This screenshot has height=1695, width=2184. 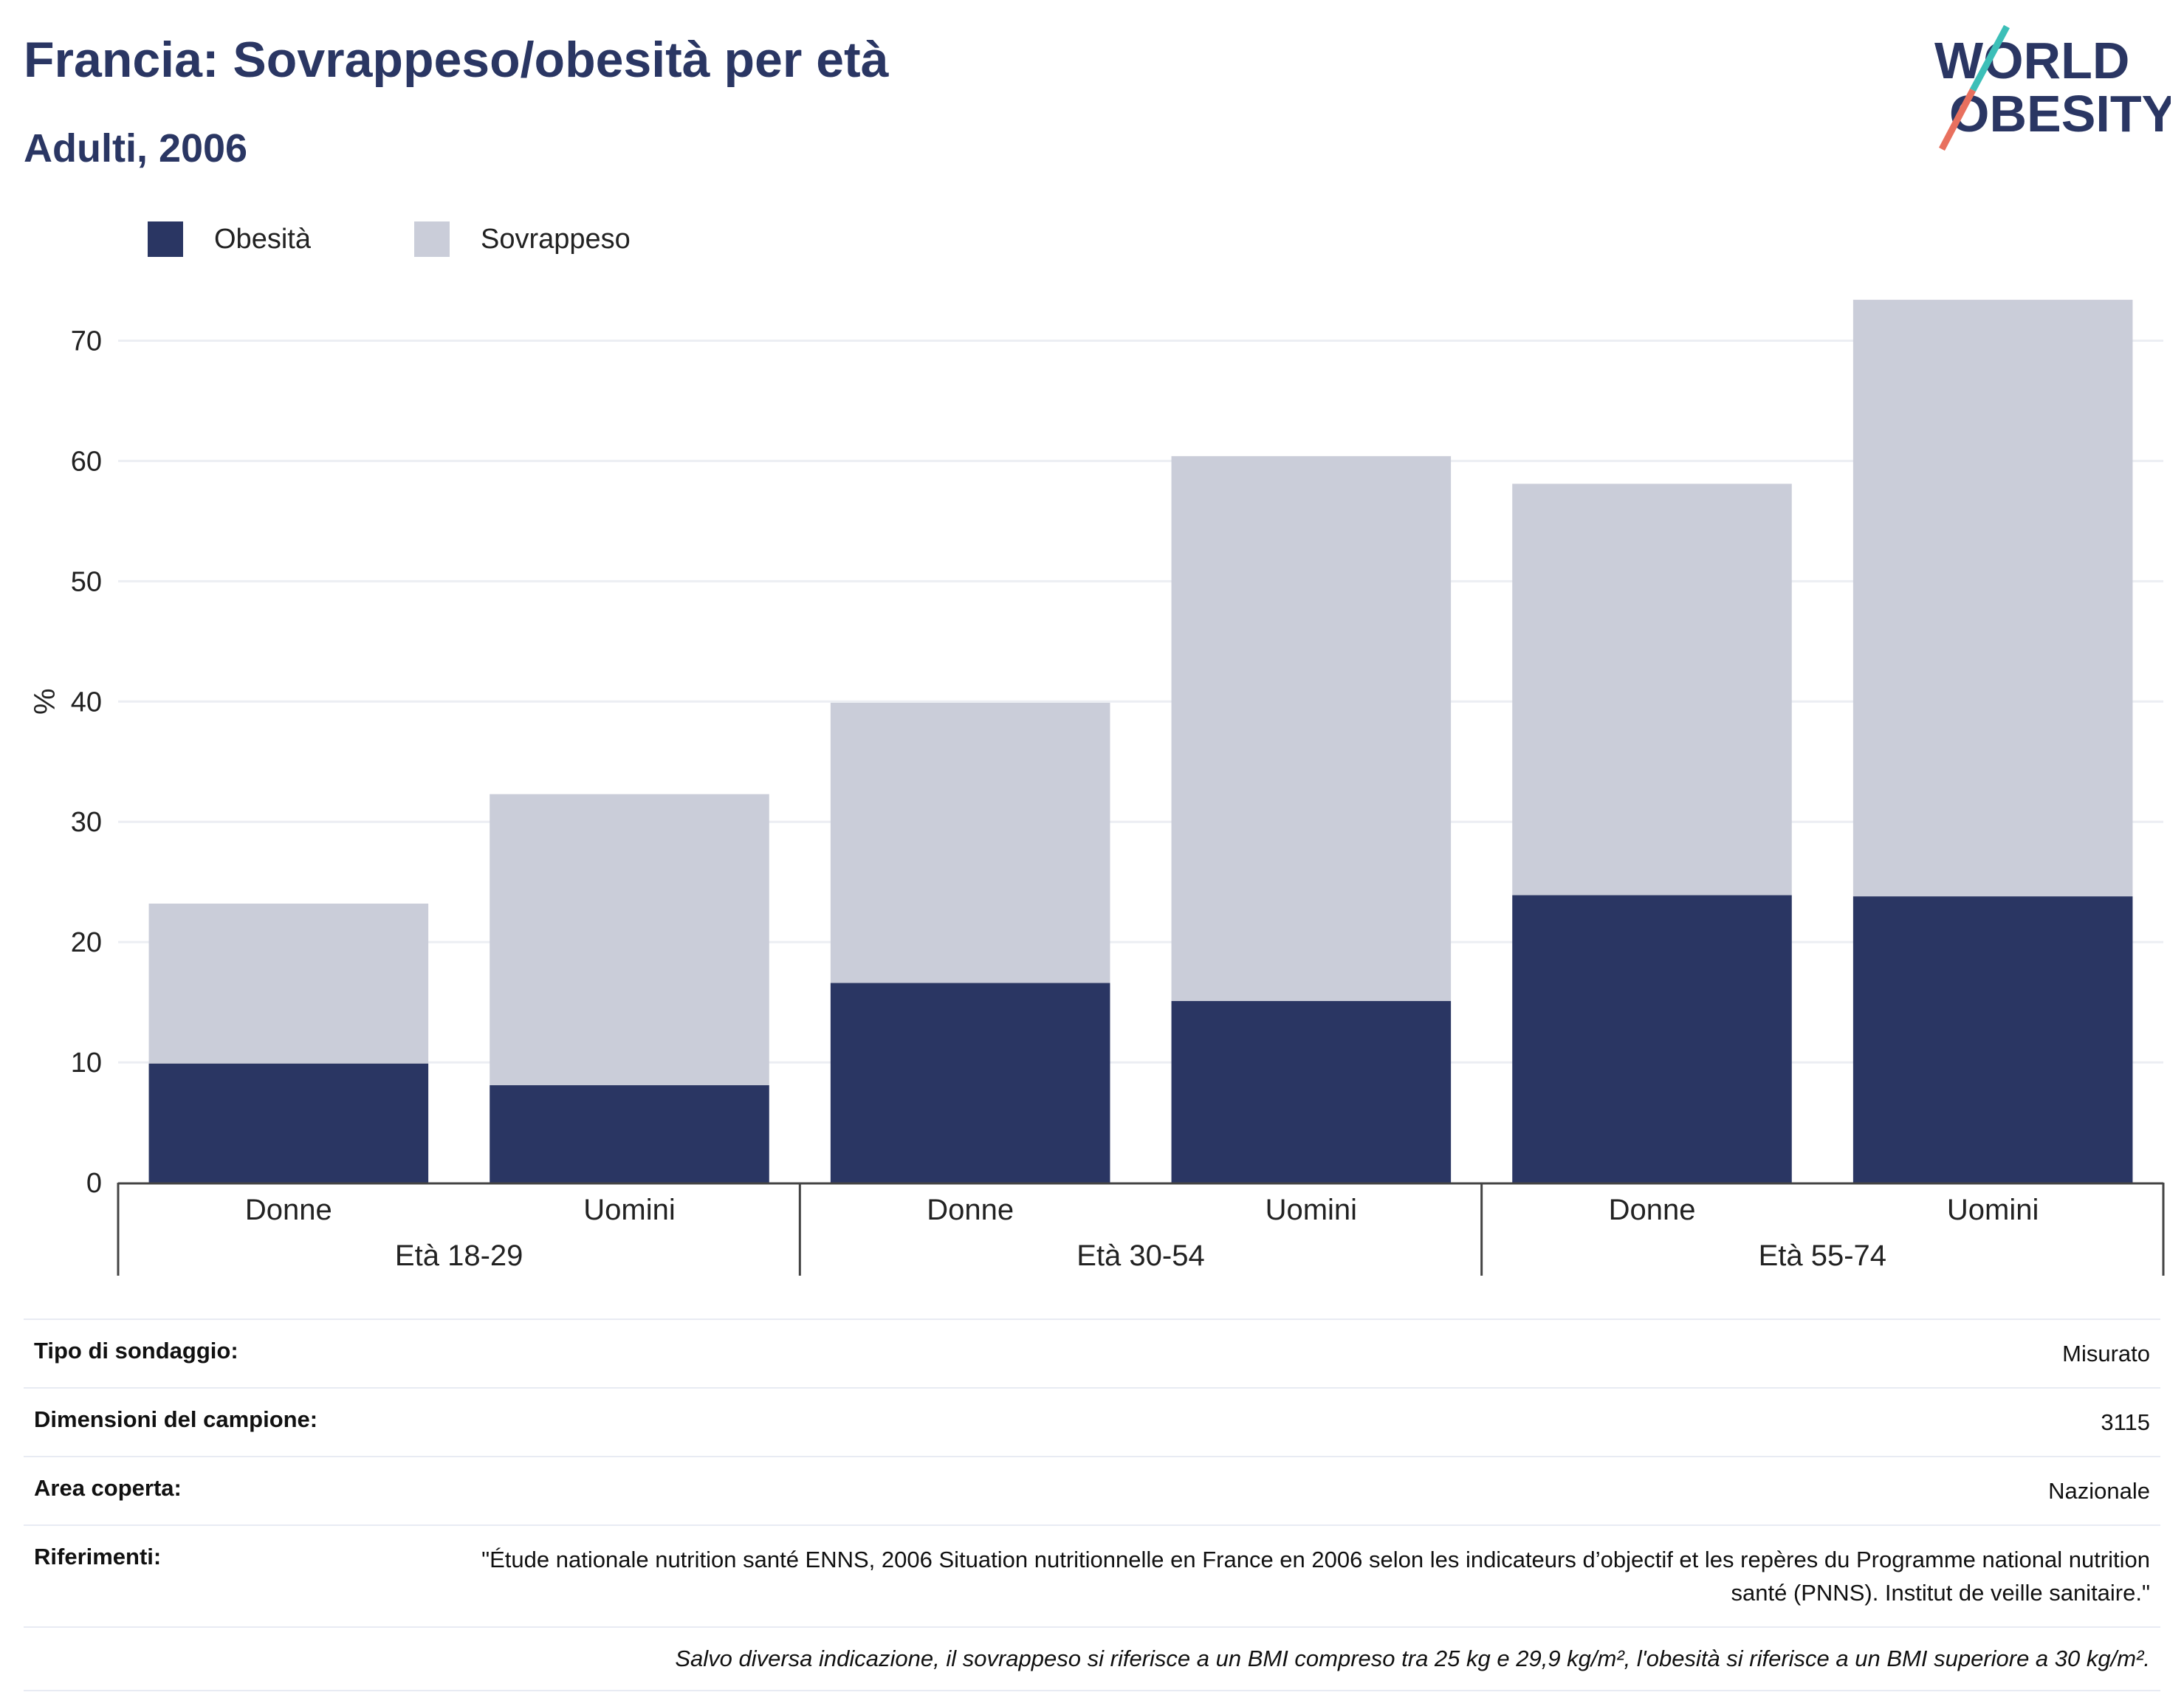 What do you see at coordinates (98, 1556) in the screenshot?
I see `references-label: Riferimenti:` at bounding box center [98, 1556].